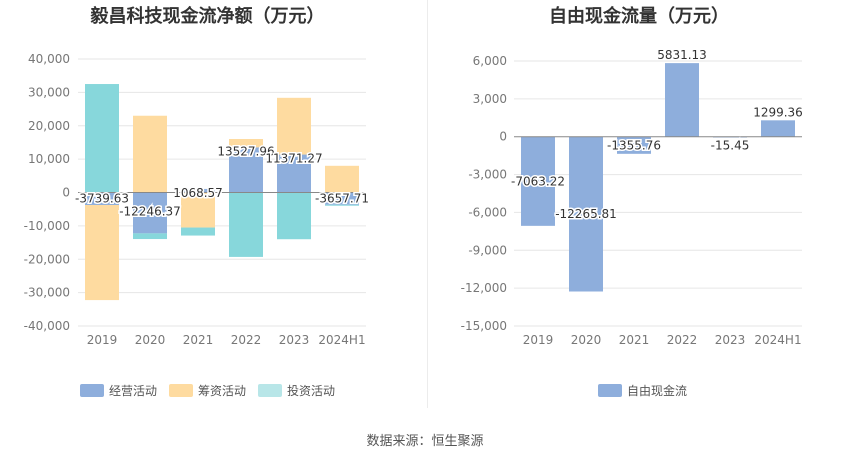 The height and width of the screenshot is (459, 850). Describe the element at coordinates (639, 16) in the screenshot. I see `chart-title-free-cash-flow: 自由现金流量（万元）` at that location.